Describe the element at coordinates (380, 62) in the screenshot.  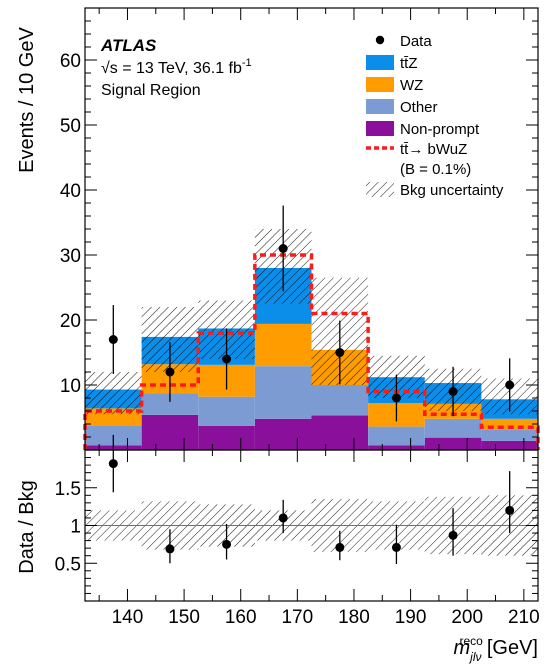
I see `legend-swatch-ttz` at that location.